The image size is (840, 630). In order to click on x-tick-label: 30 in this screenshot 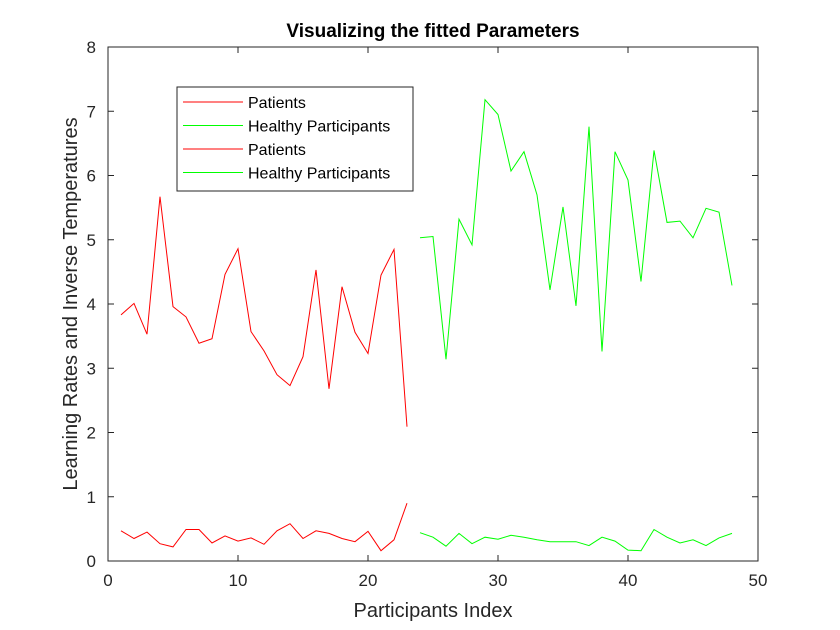, I will do `click(498, 580)`.